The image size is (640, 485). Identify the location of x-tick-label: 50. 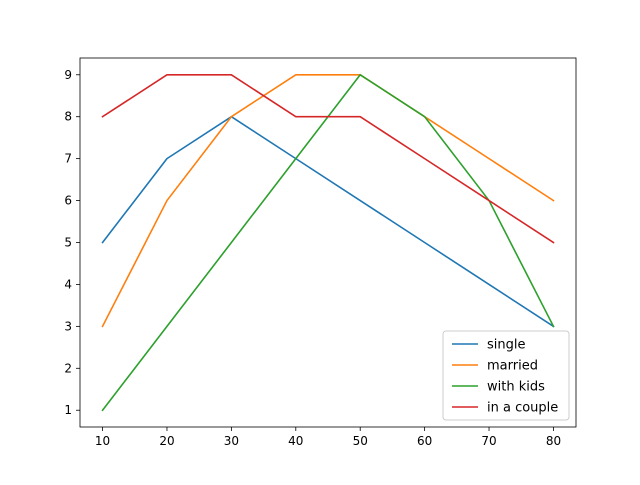
(360, 441).